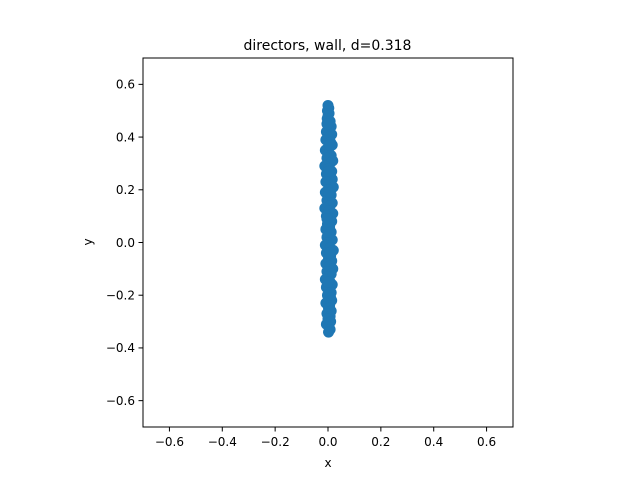 This screenshot has width=640, height=480. I want to click on x-tick-label: 0.0, so click(327, 442).